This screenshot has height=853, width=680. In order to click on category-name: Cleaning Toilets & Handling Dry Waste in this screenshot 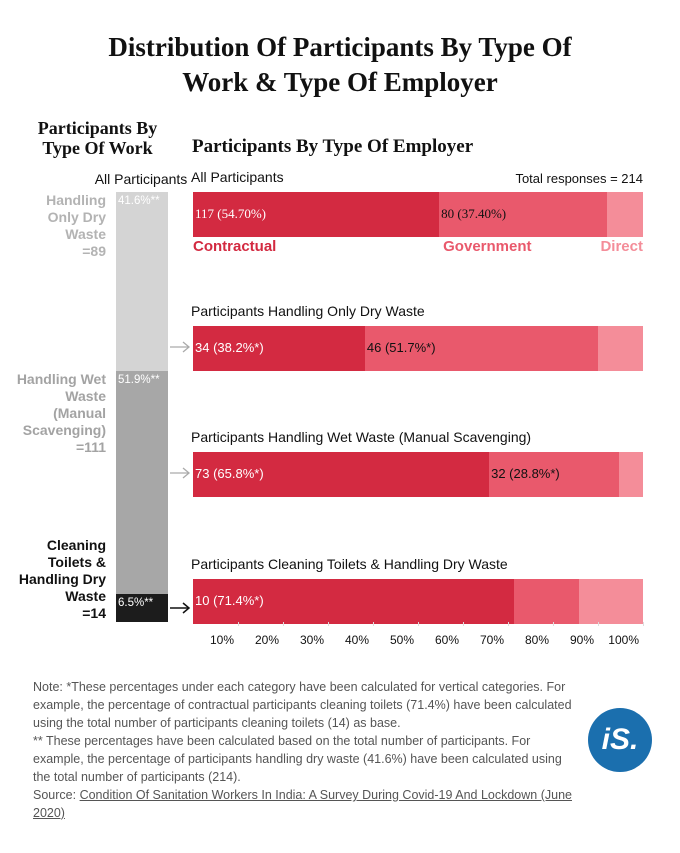, I will do `click(62, 570)`.